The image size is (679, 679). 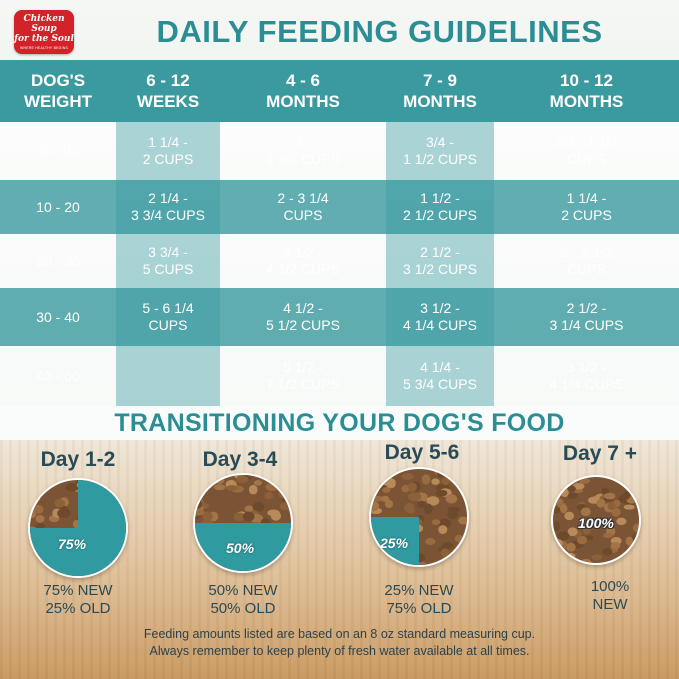 What do you see at coordinates (240, 459) in the screenshot?
I see `day-label: Day 3-4` at bounding box center [240, 459].